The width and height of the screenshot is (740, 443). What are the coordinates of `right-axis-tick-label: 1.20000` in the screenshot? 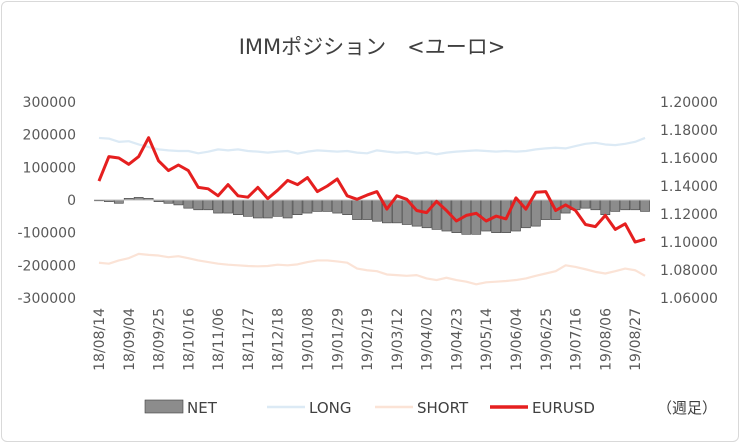 It's located at (689, 103).